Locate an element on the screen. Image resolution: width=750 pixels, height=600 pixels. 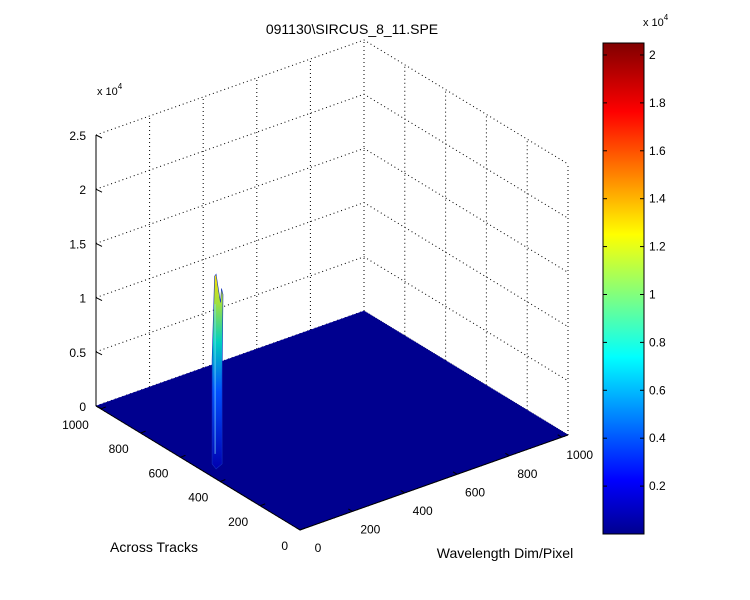
y-tick-label: 0 is located at coordinates (284, 546).